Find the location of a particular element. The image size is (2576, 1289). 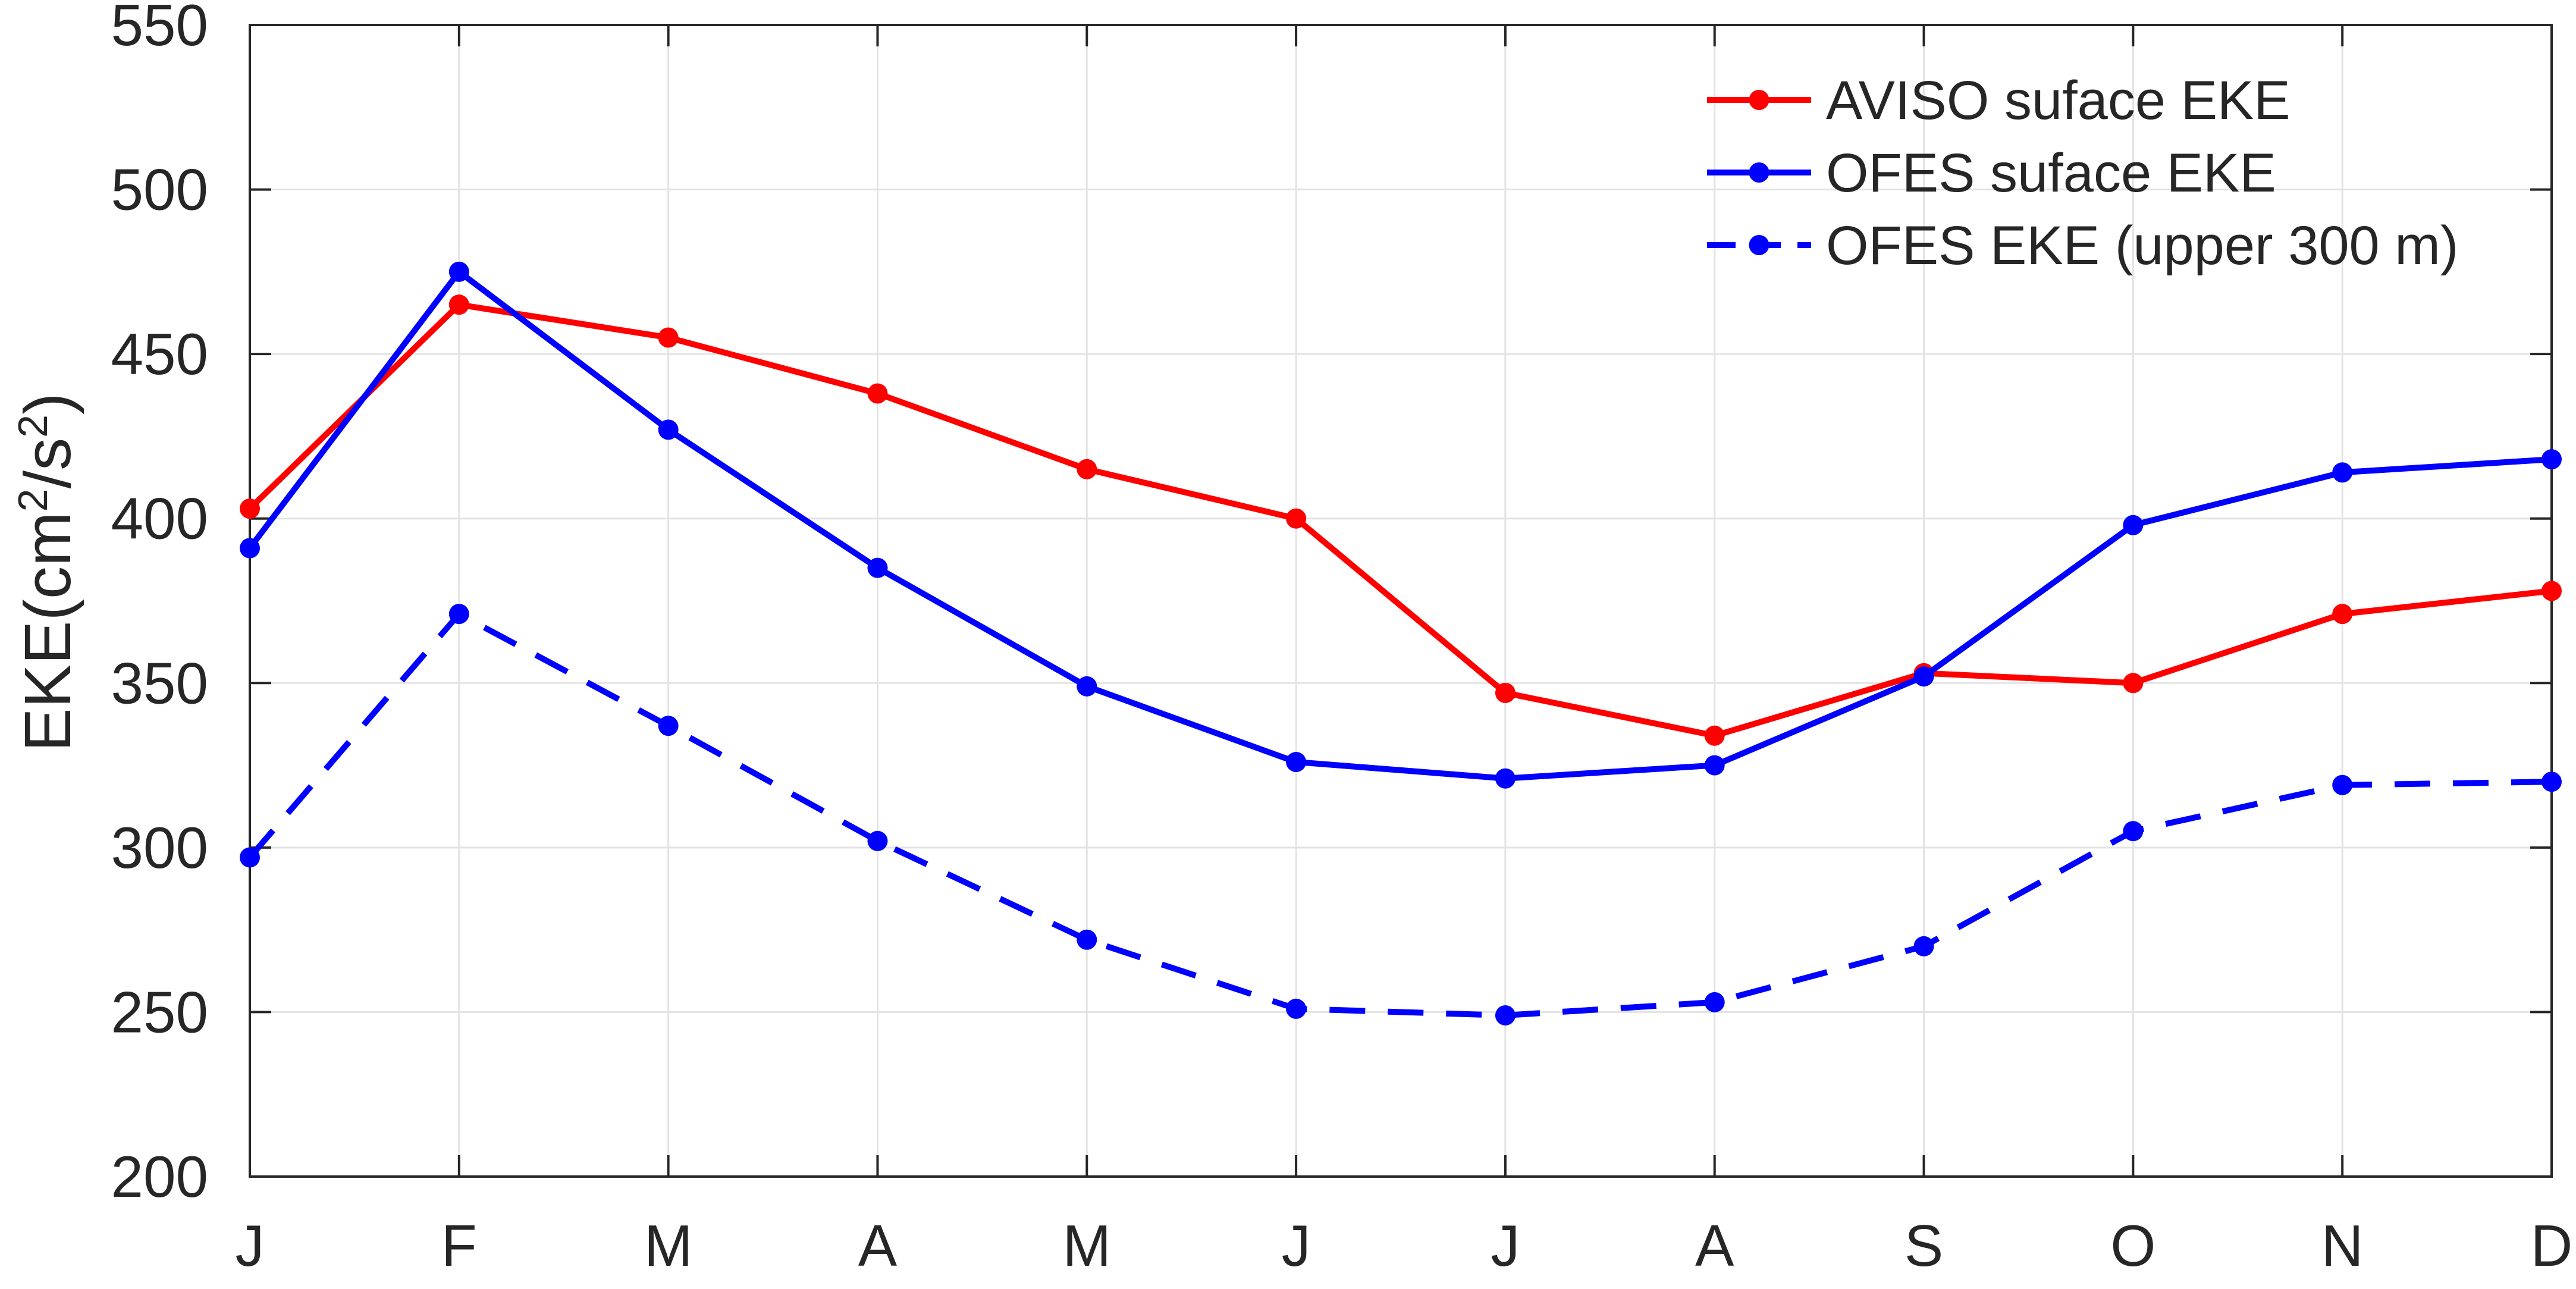

y-tick-label: 550 is located at coordinates (159, 29).